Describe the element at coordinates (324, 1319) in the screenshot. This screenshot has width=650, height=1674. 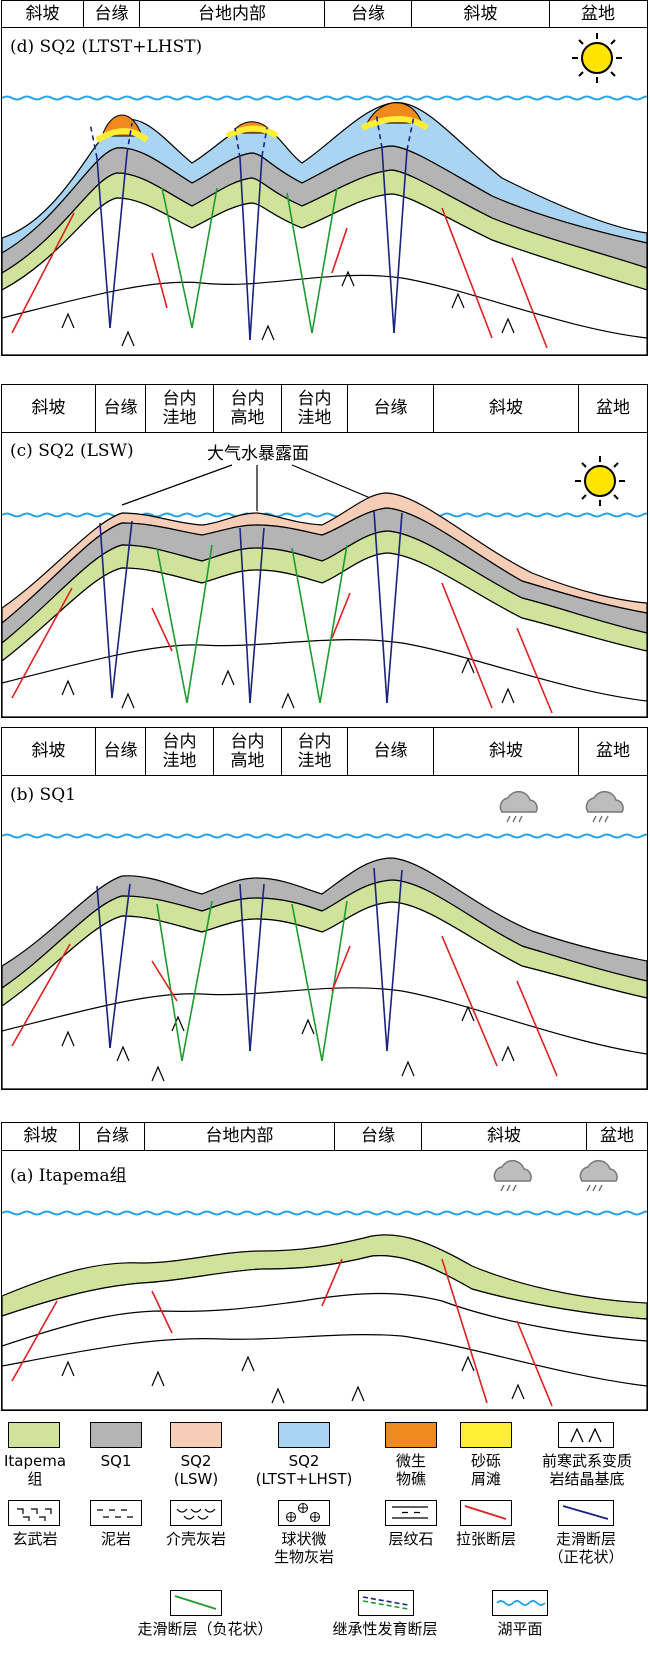
I see `basalt-internal-boundary` at that location.